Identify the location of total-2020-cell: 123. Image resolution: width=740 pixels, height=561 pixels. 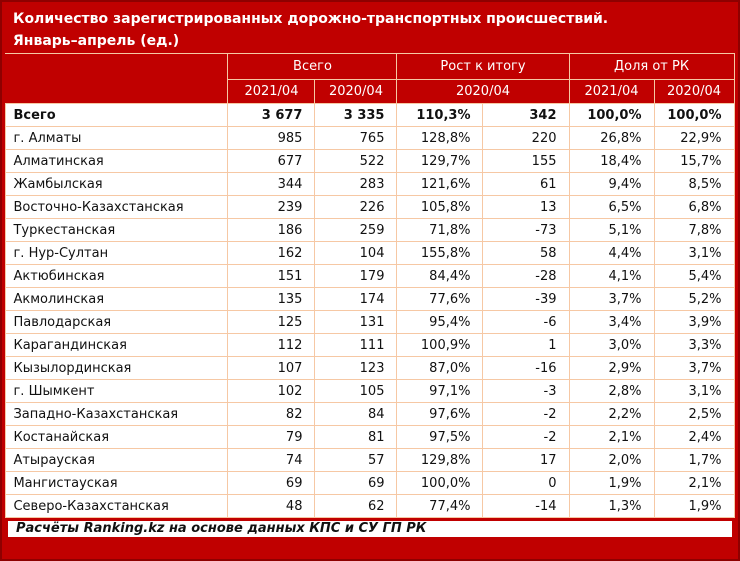
(356, 368).